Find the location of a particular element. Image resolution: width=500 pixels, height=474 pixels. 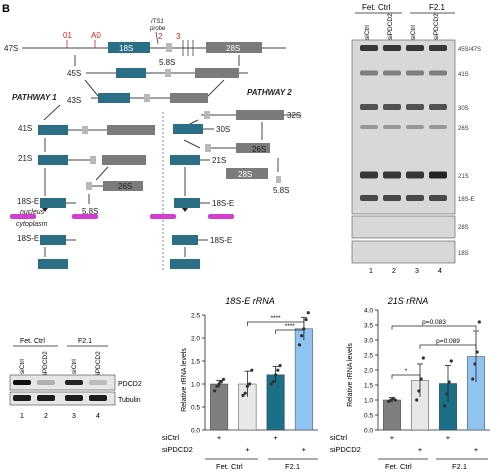

label-18SE-r: 18S-E is located at coordinates (223, 203).